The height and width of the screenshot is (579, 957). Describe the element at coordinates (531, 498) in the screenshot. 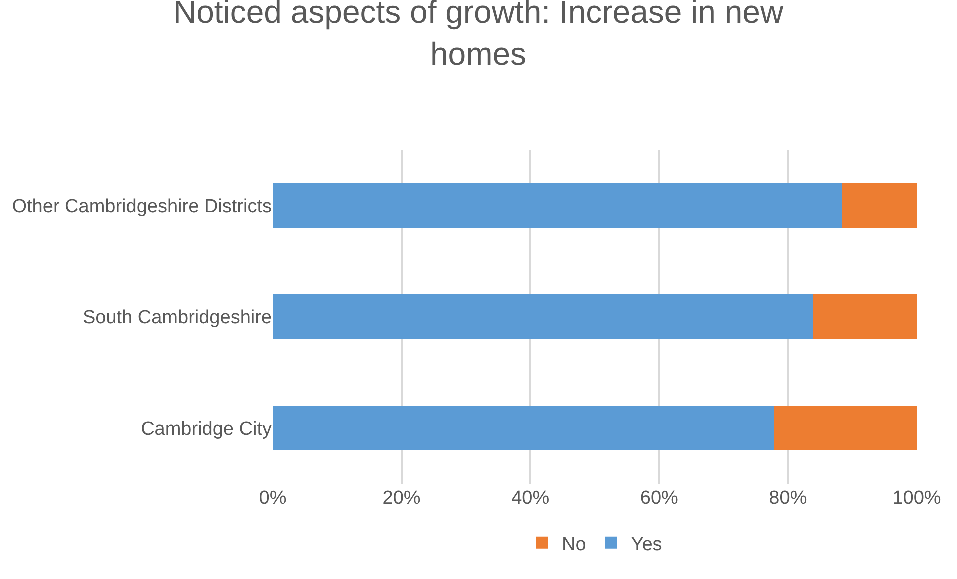

I see `x-tick-label: 40%` at that location.